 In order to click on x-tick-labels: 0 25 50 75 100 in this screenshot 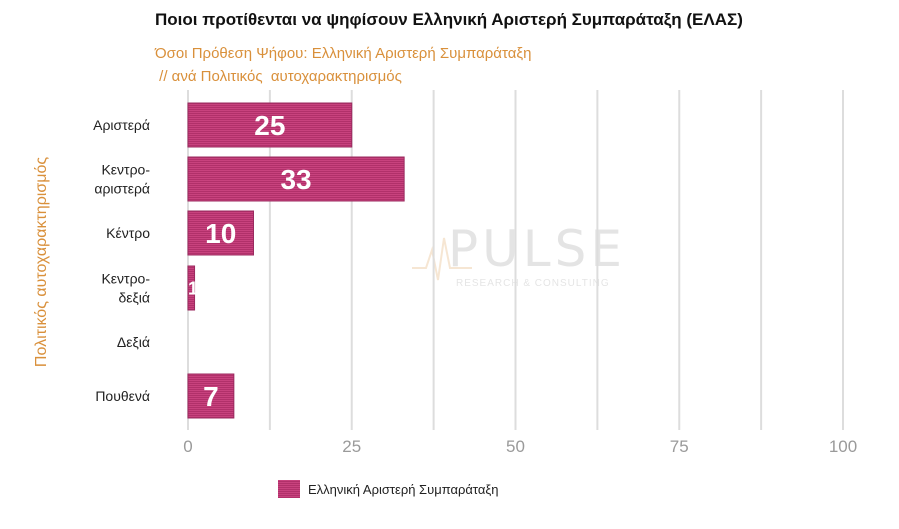, I will do `click(520, 446)`.